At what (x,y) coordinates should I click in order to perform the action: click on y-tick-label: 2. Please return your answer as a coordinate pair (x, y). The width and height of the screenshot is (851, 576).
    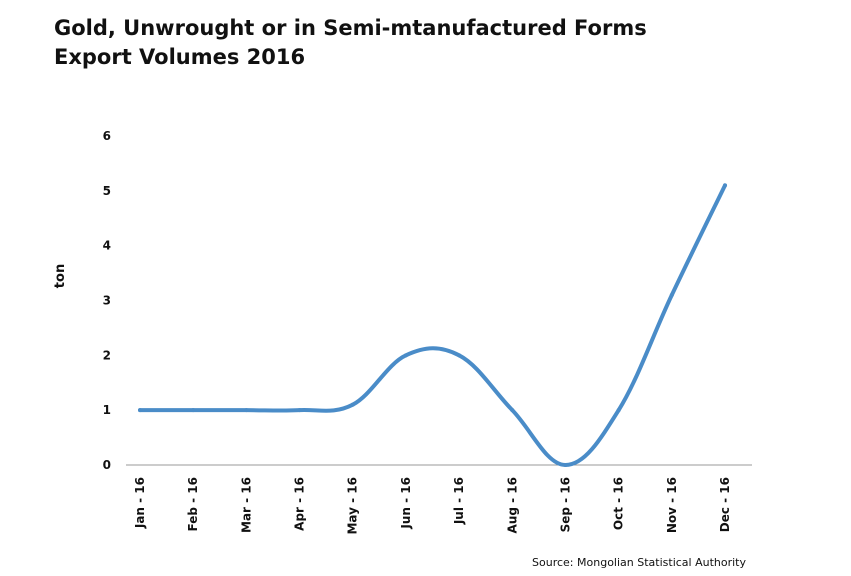
    Looking at the image, I should click on (107, 355).